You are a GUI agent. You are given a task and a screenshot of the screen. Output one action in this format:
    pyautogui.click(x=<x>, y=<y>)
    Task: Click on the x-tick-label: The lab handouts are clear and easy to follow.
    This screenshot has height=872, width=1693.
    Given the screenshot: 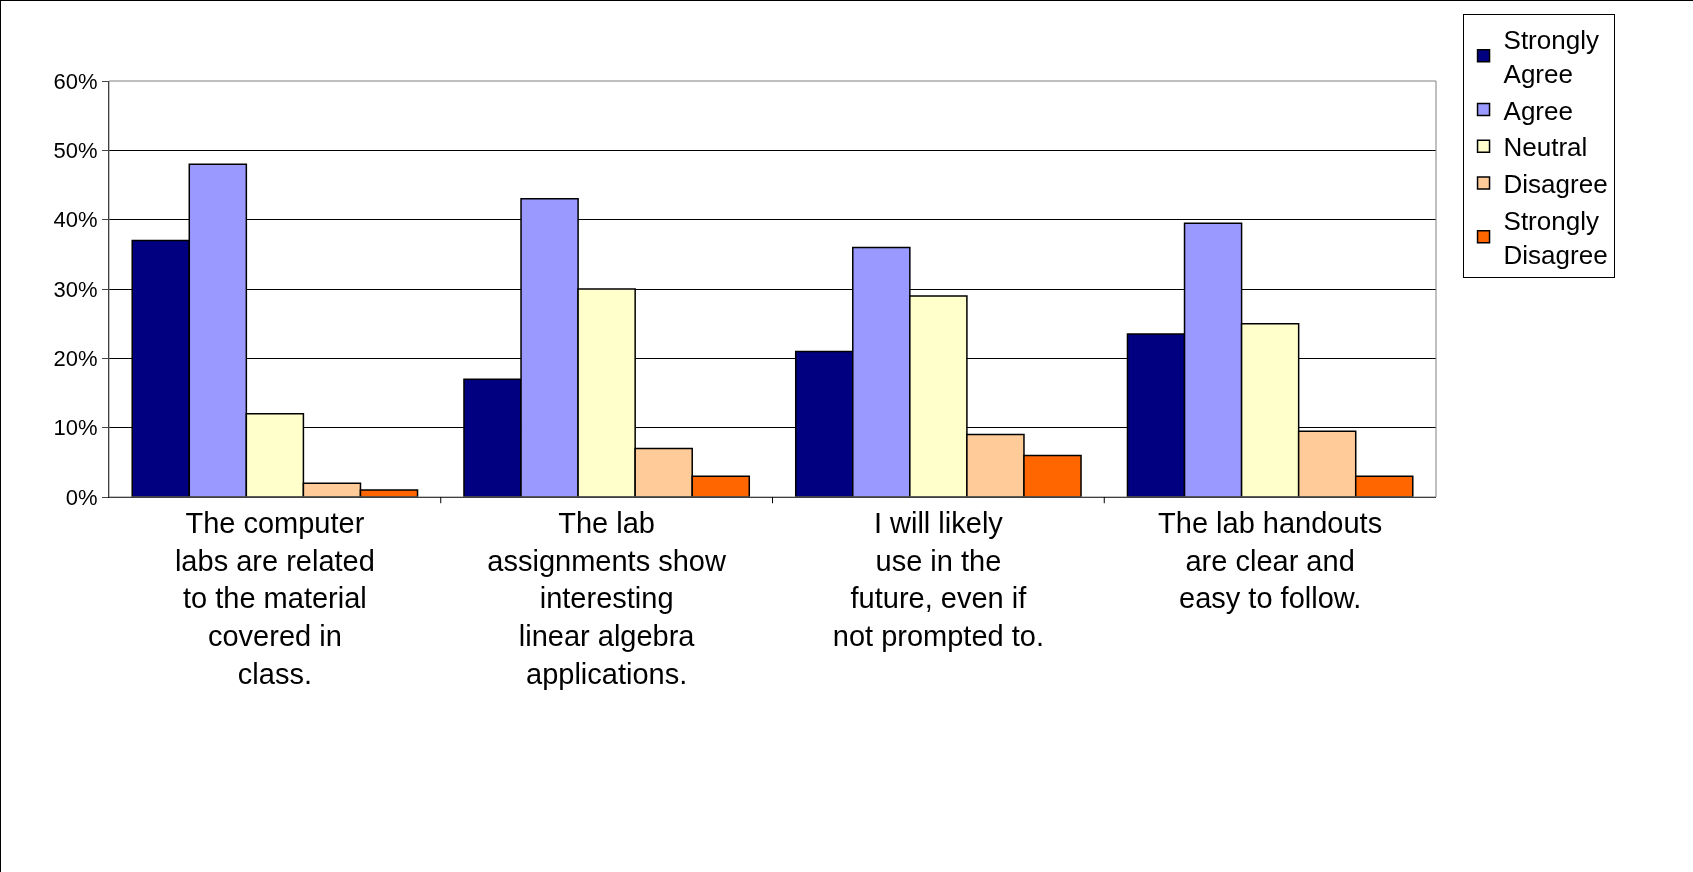 What is the action you would take?
    pyautogui.click(x=1270, y=560)
    